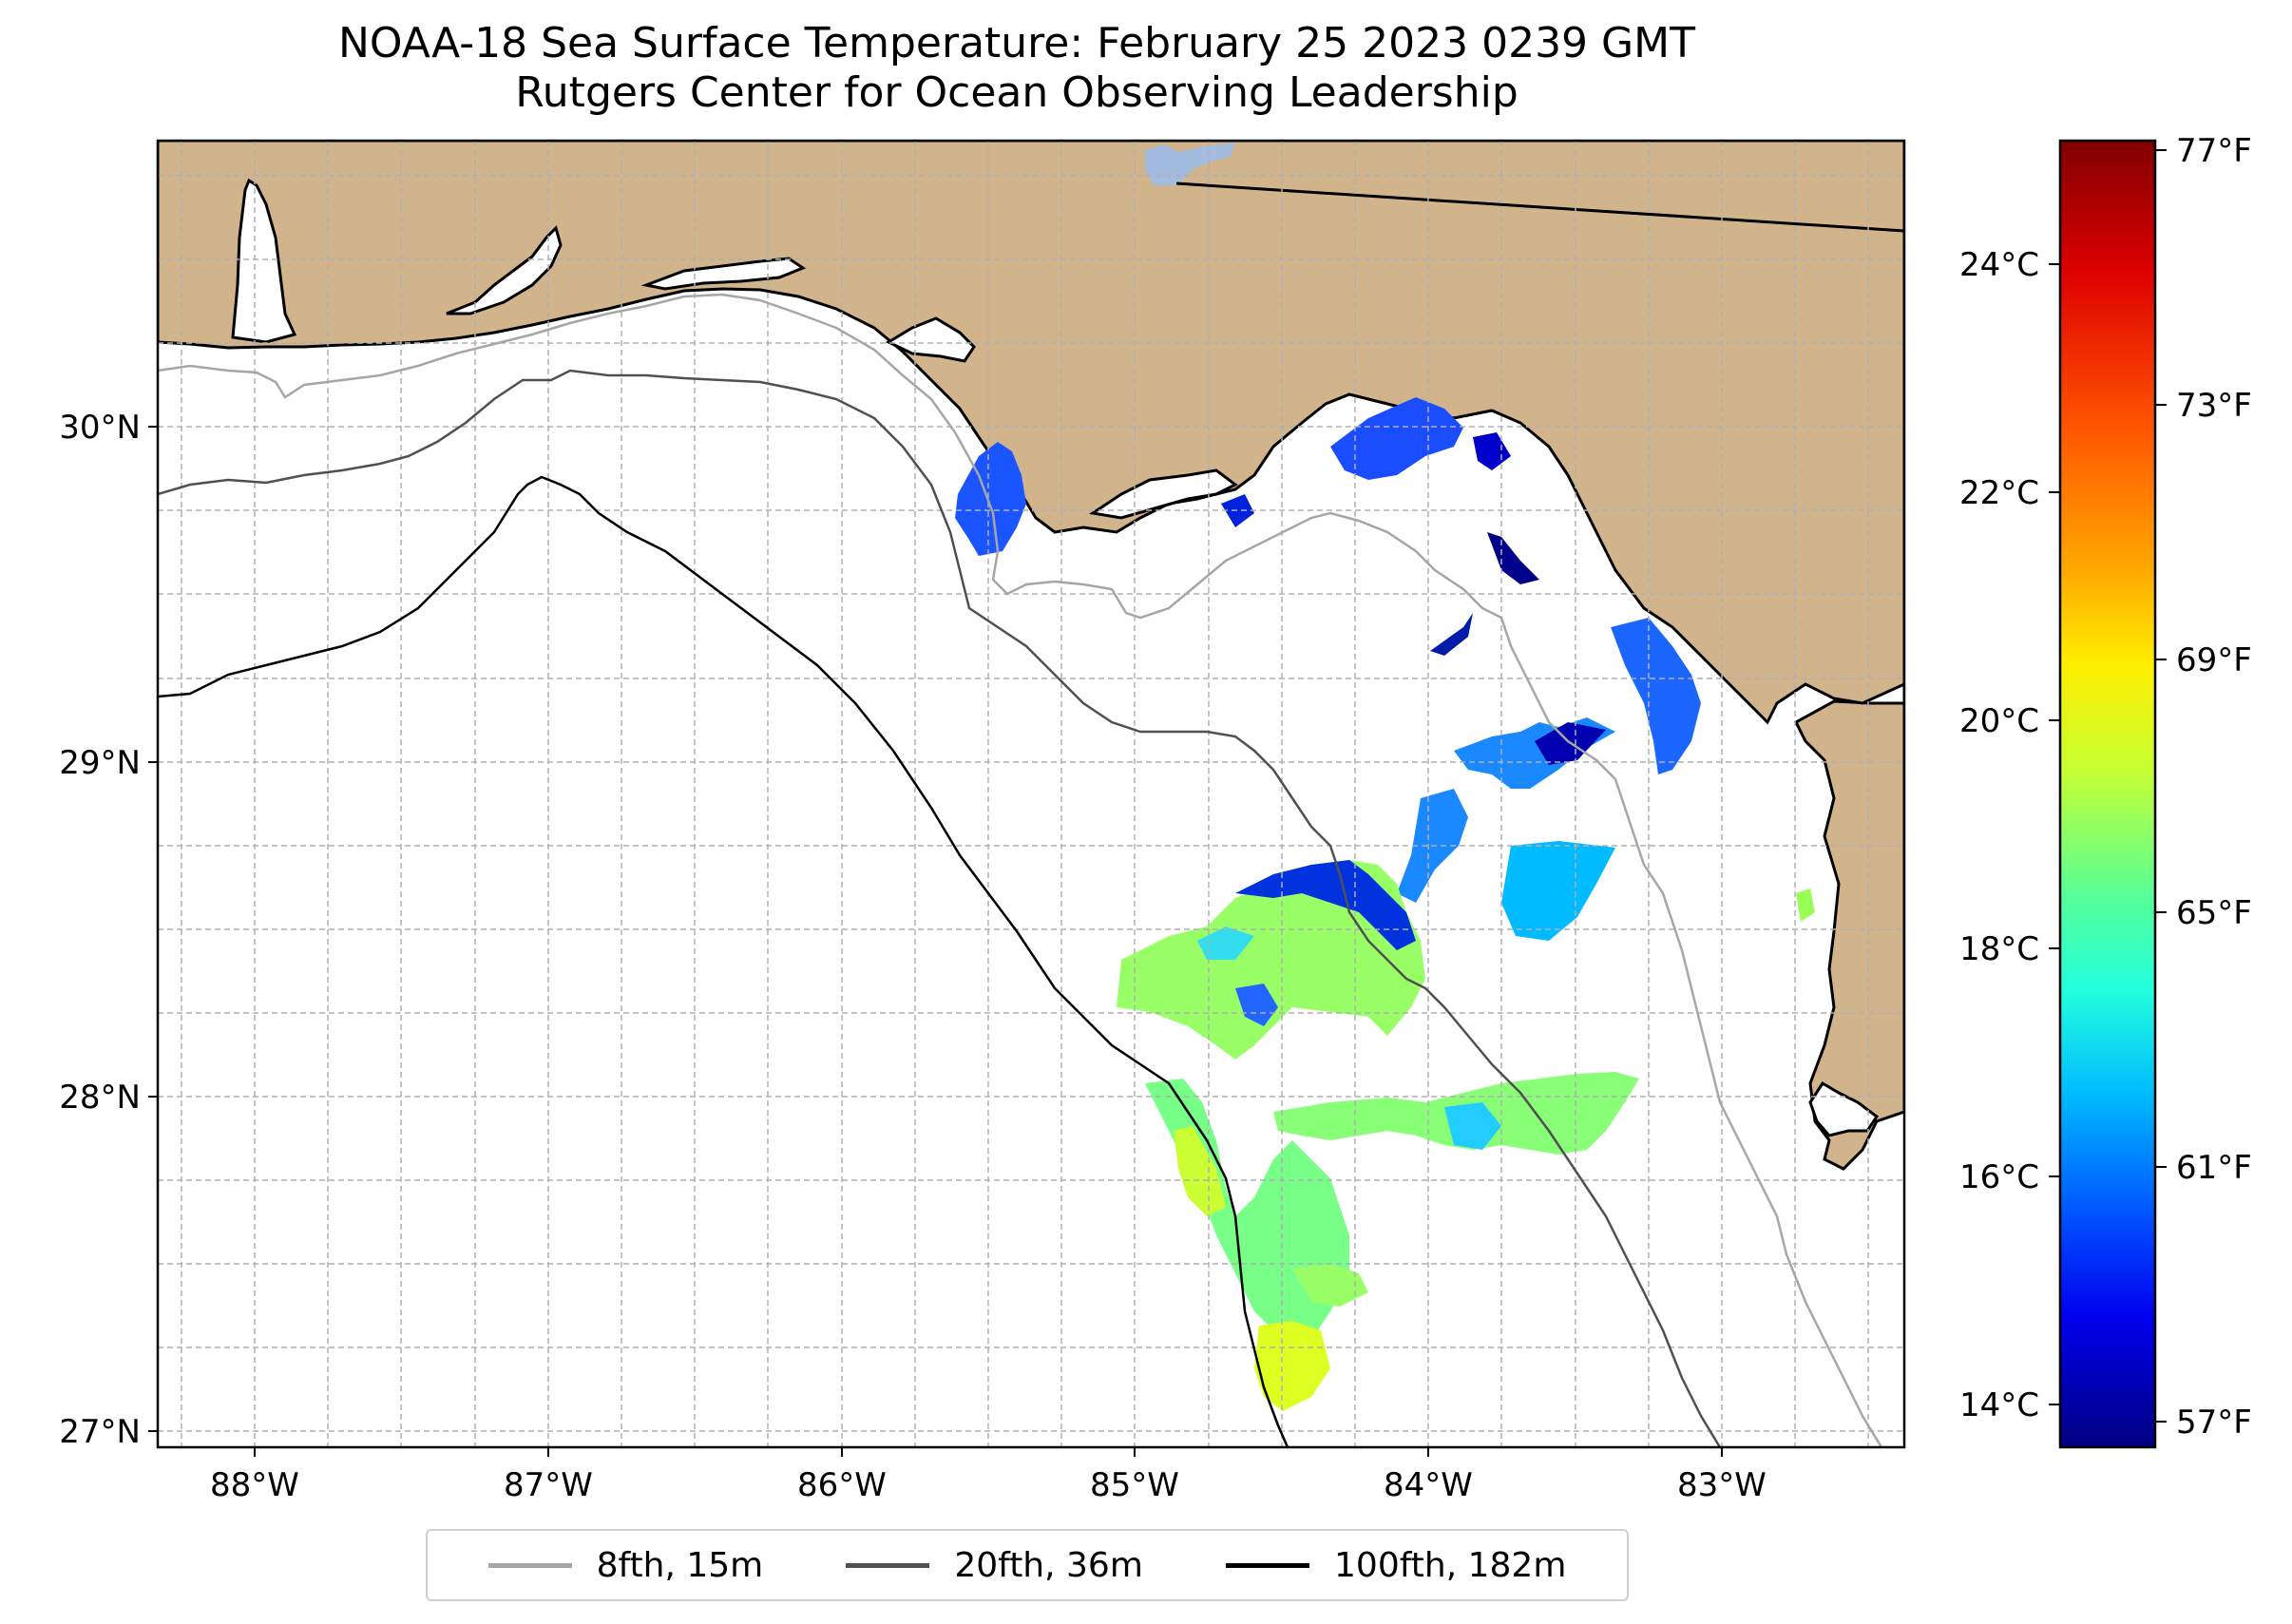 This screenshot has height=1624, width=2292. What do you see at coordinates (930, 339) in the screenshot?
I see `st-andrew-bay` at bounding box center [930, 339].